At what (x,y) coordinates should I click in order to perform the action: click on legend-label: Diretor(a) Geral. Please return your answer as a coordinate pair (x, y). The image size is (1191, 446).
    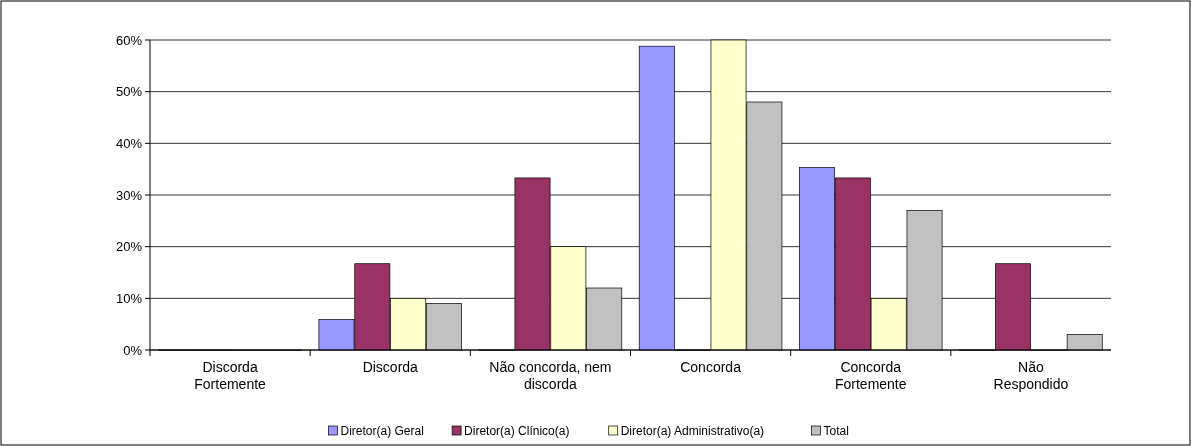
    Looking at the image, I should click on (382, 431).